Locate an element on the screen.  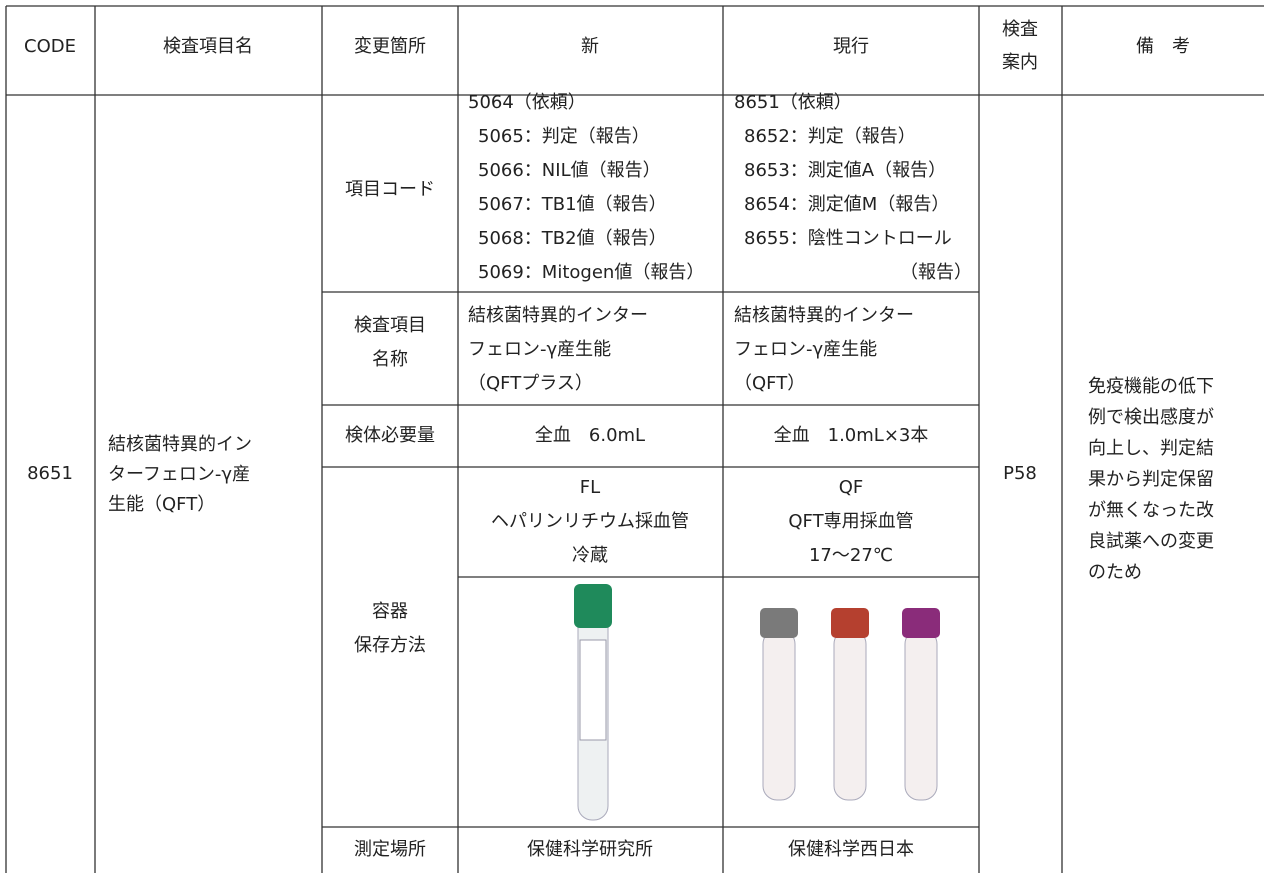
current-value: （QFT） is located at coordinates (769, 383).